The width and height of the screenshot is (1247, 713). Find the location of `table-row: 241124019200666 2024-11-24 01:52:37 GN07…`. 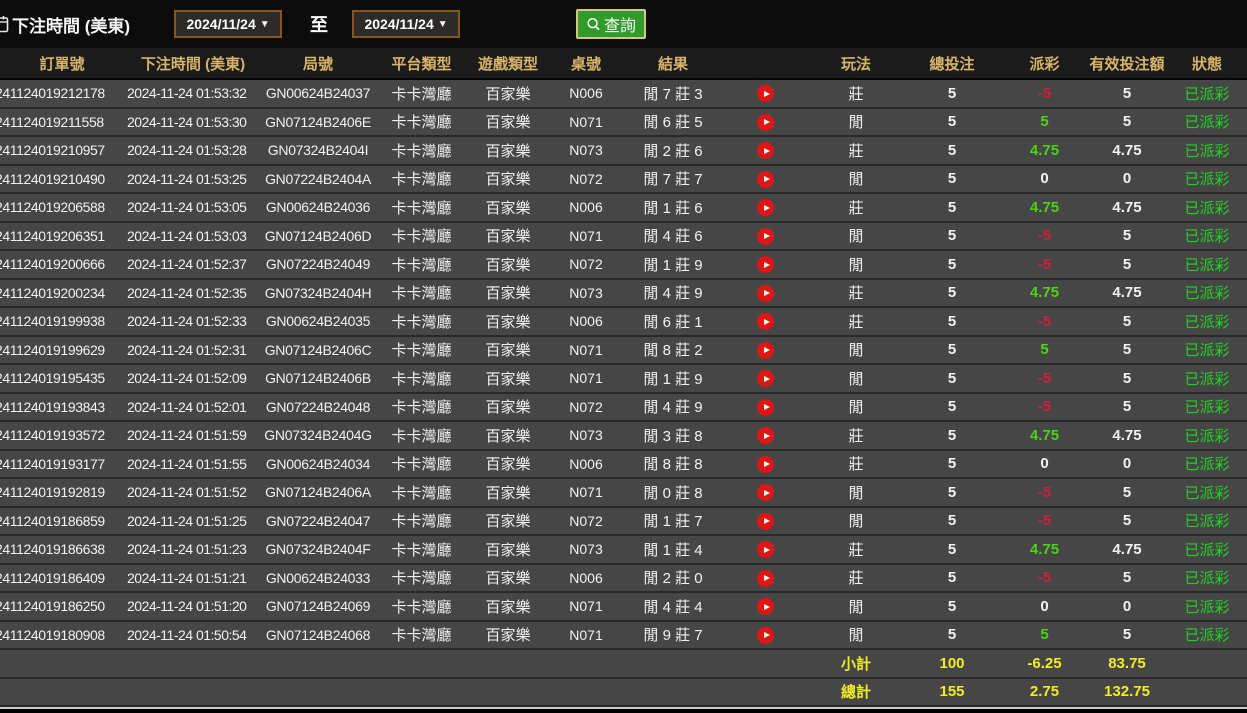

table-row: 241124019200666 2024-11-24 01:52:37 GN07… is located at coordinates (623, 265).